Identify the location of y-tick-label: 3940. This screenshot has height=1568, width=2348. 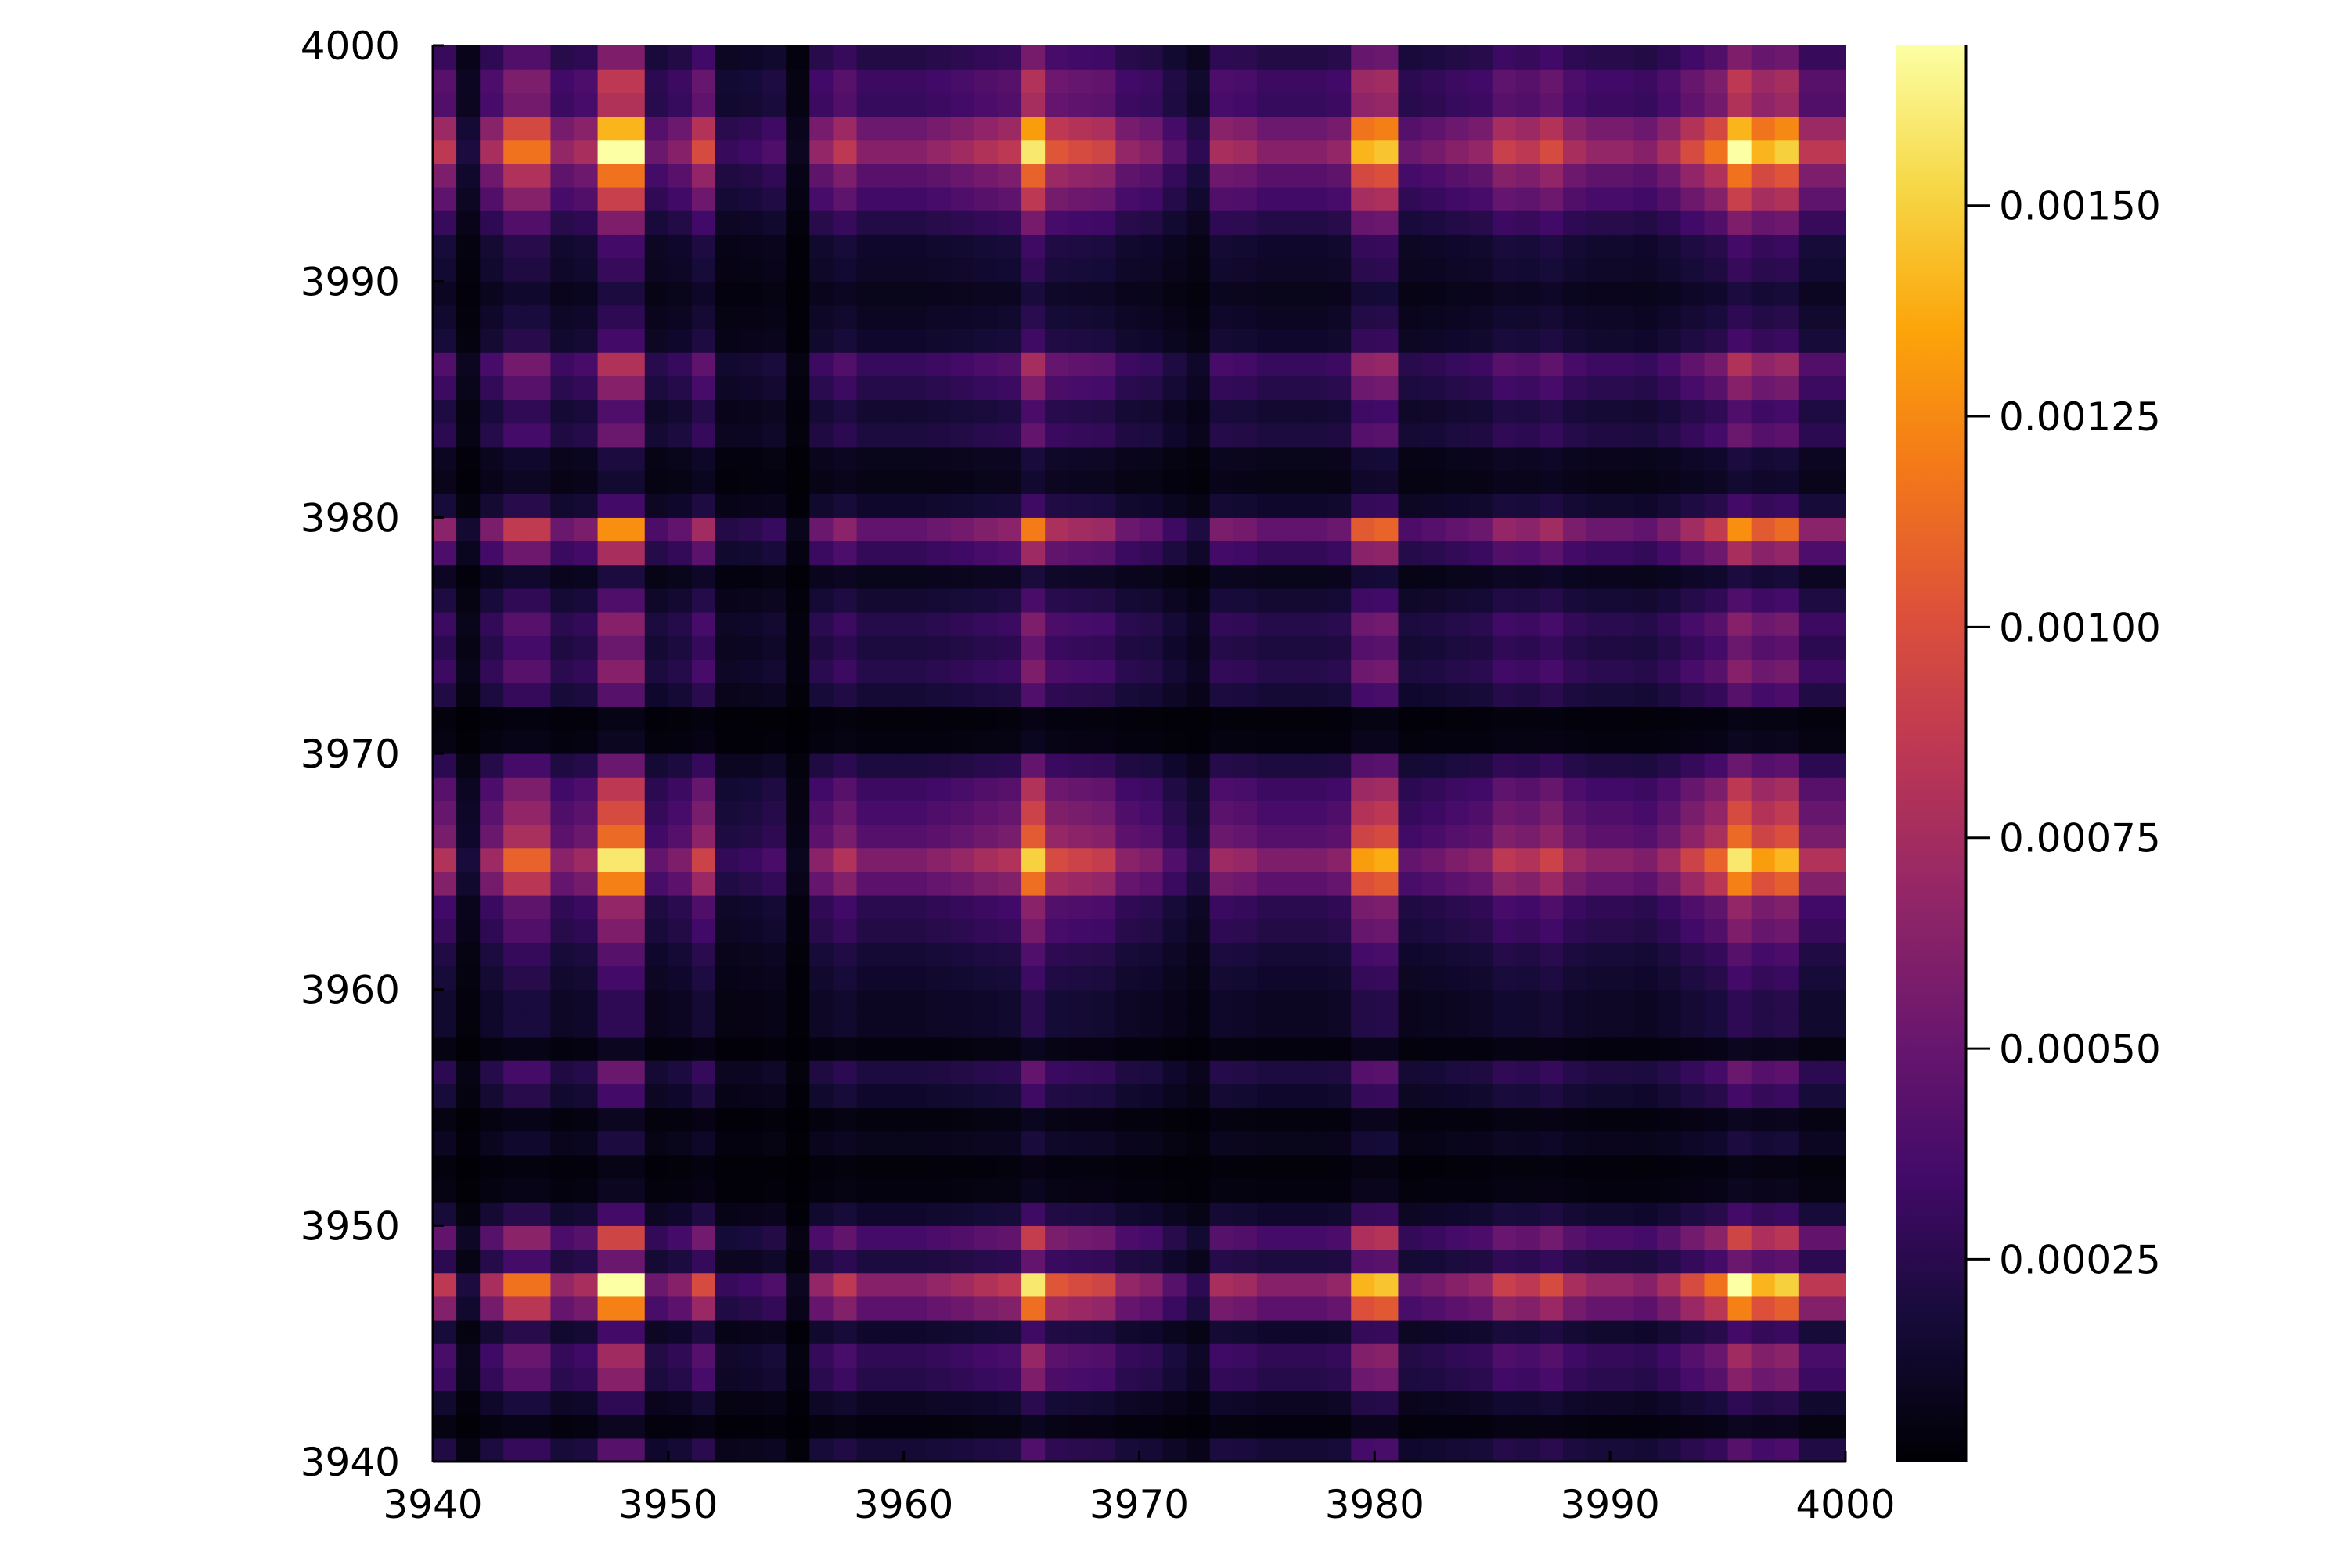
(350, 1462).